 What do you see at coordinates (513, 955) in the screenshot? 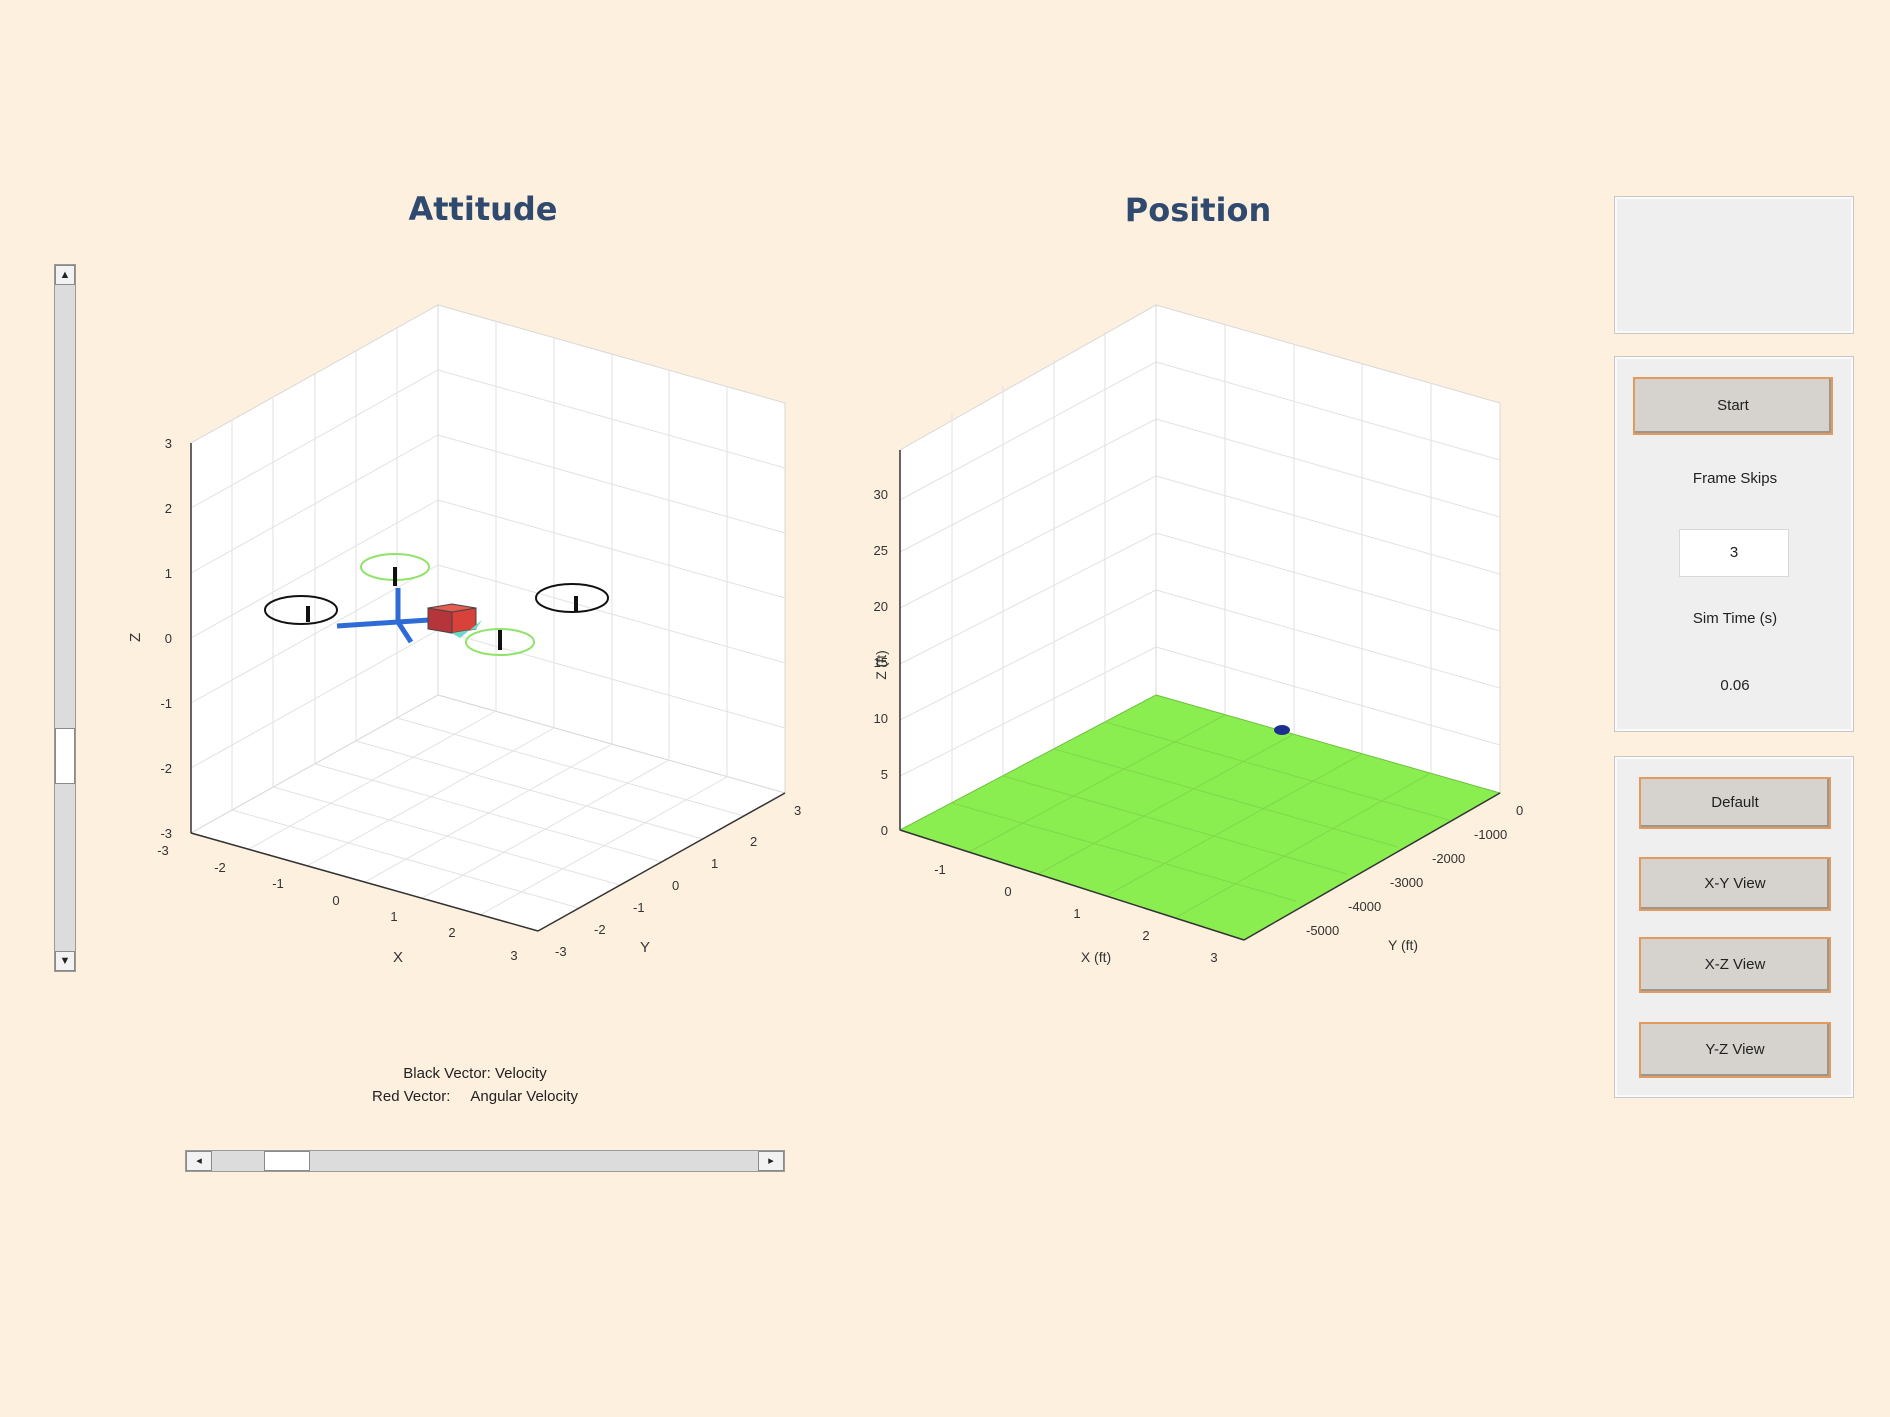
I see `att-x-tick: 3` at bounding box center [513, 955].